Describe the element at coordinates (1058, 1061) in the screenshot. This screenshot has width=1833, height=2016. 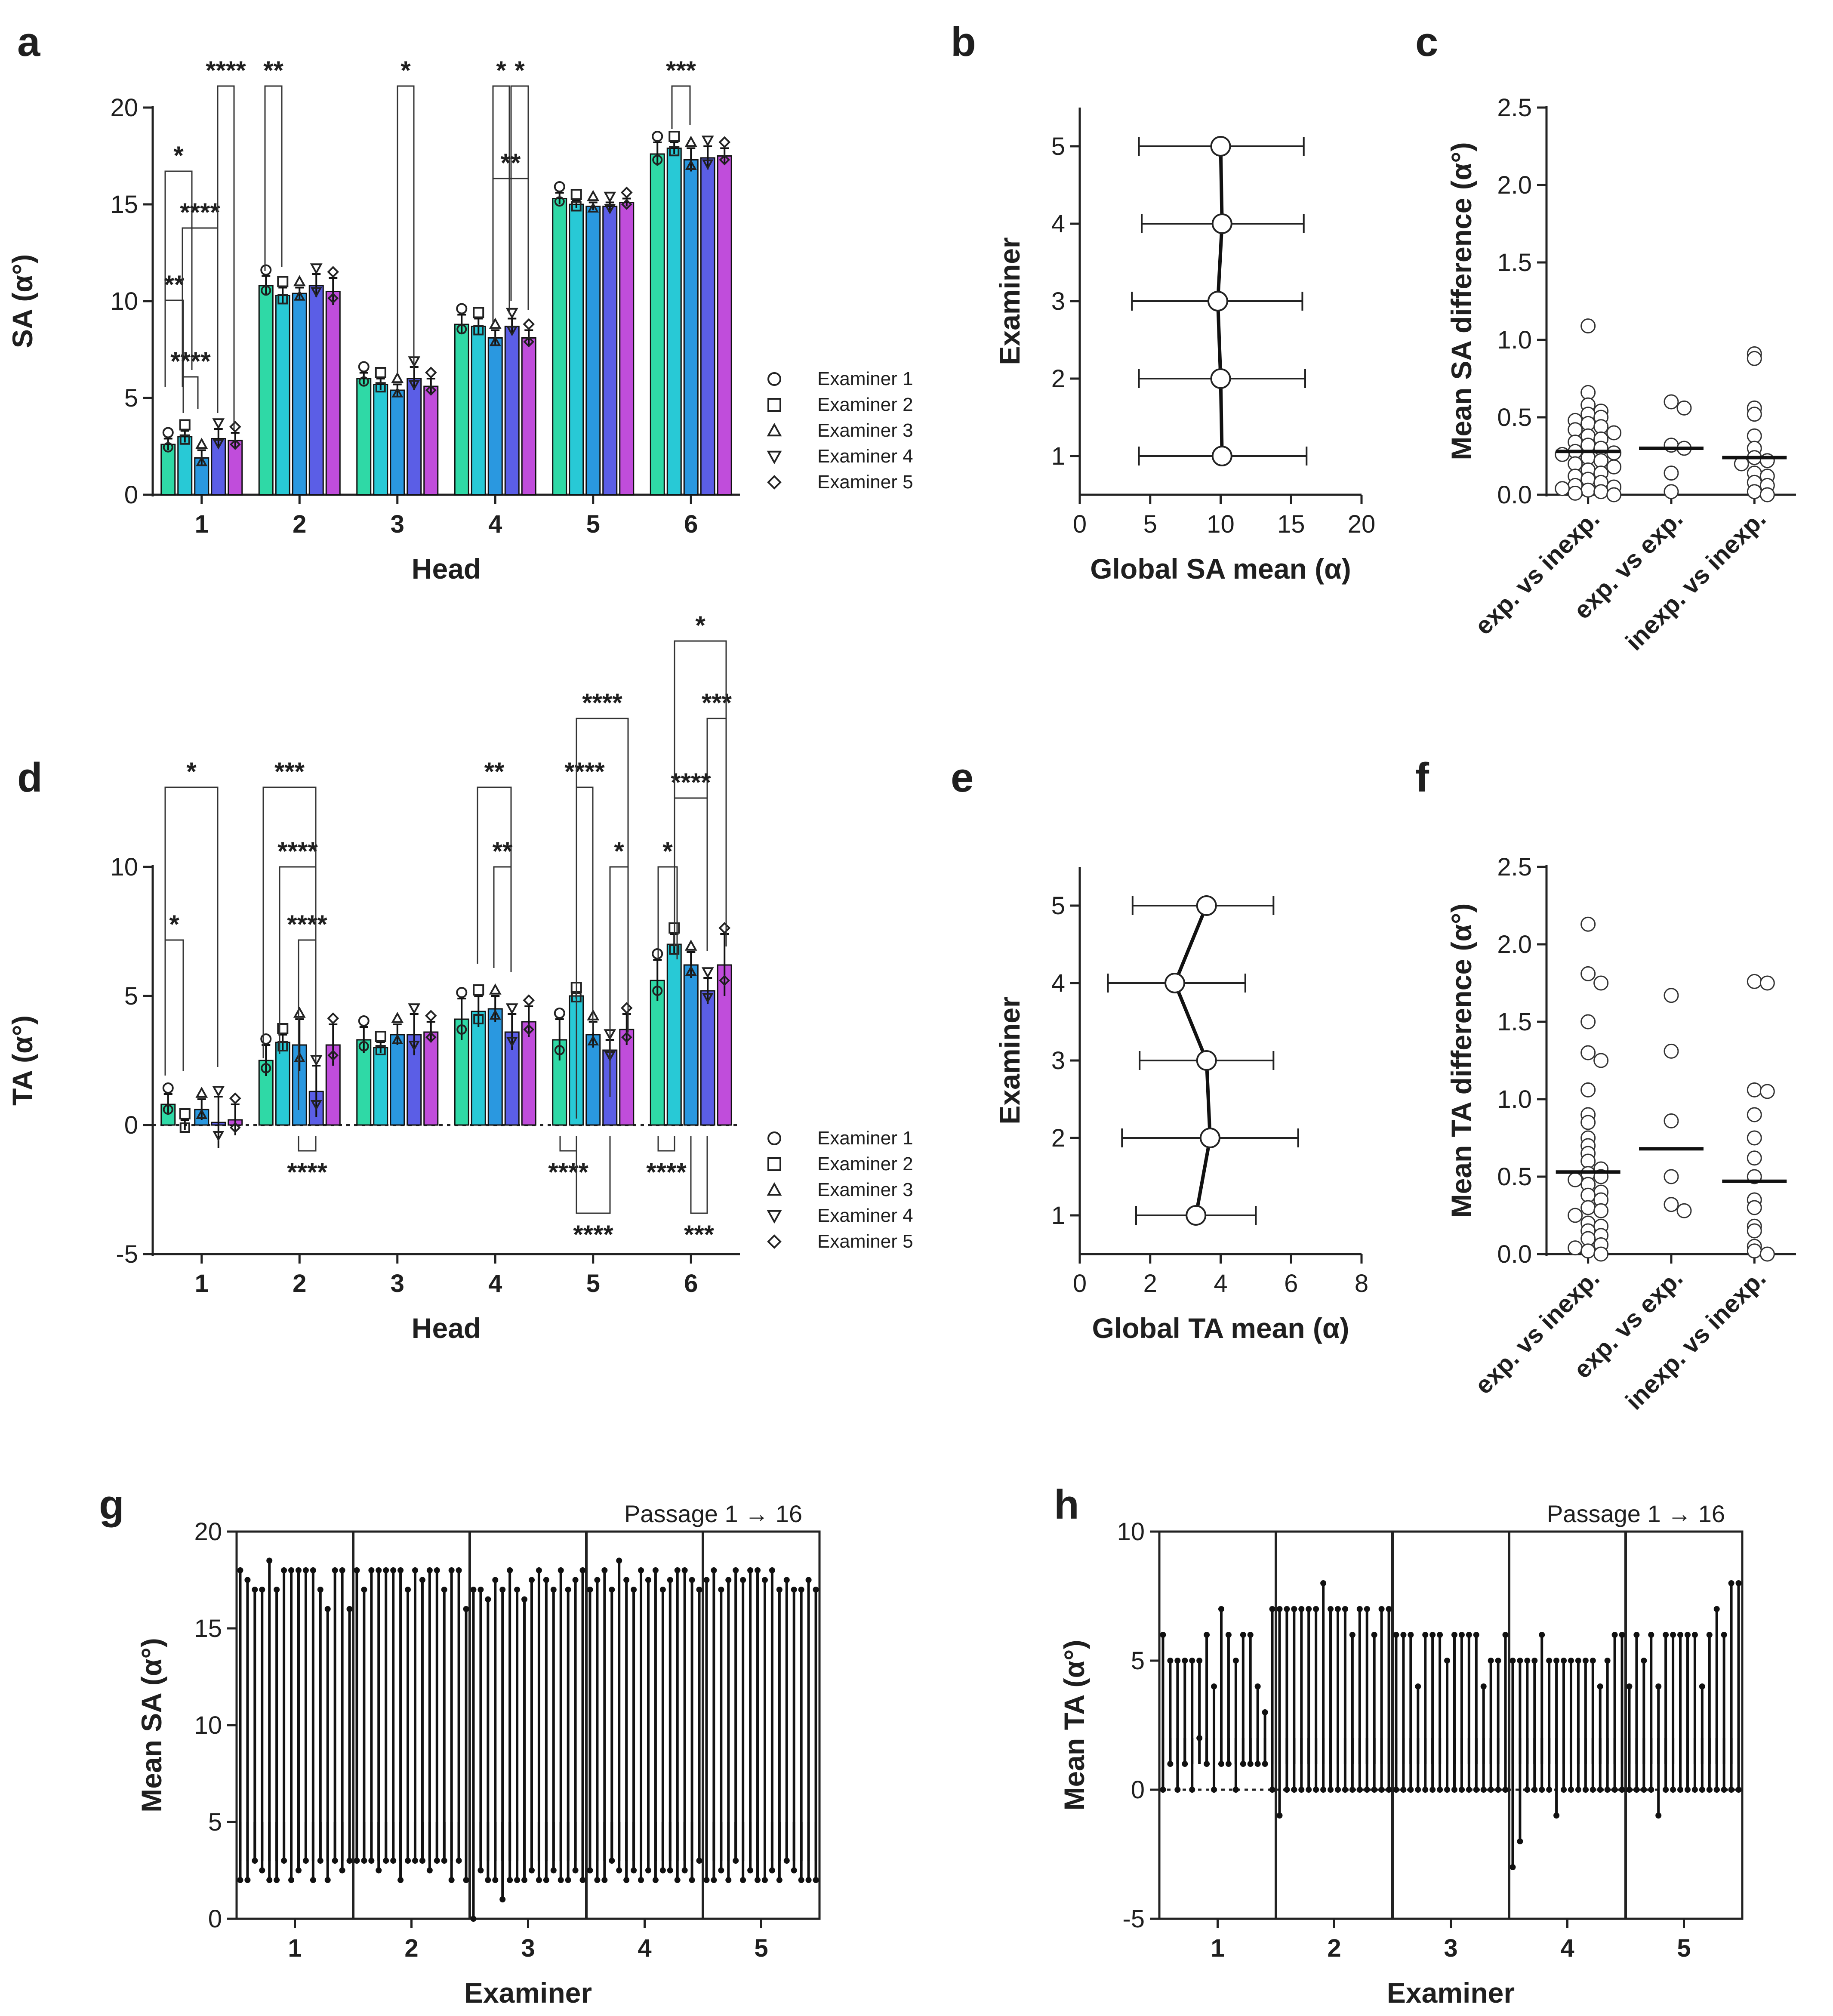
I see `panel-e-y-tick-label: 3` at that location.